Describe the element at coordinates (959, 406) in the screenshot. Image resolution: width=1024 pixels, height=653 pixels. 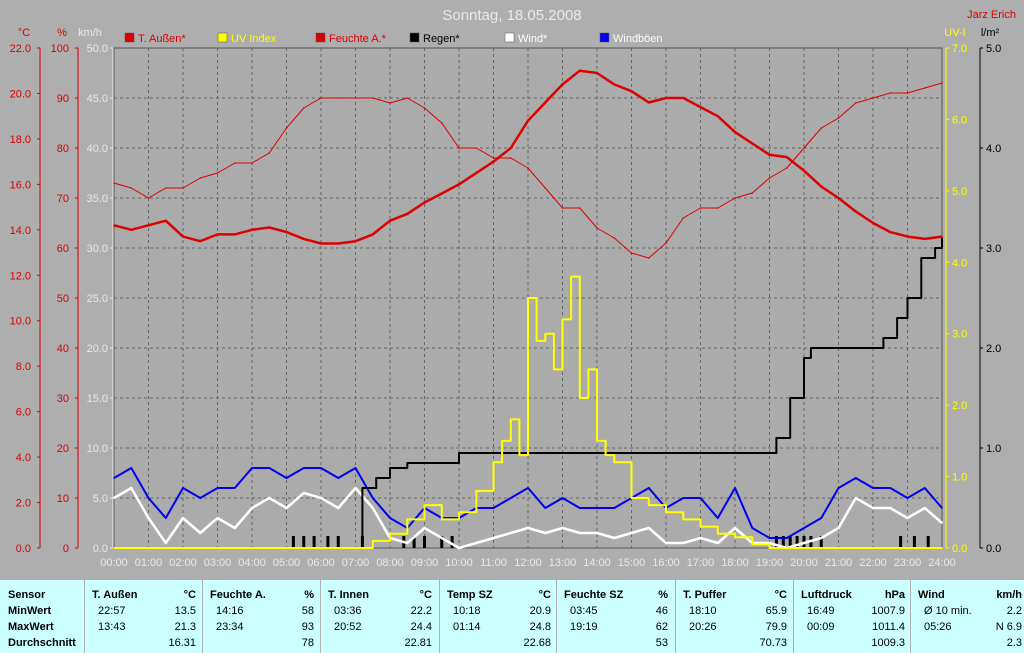
I see `uv-tick-label: 2.0` at that location.